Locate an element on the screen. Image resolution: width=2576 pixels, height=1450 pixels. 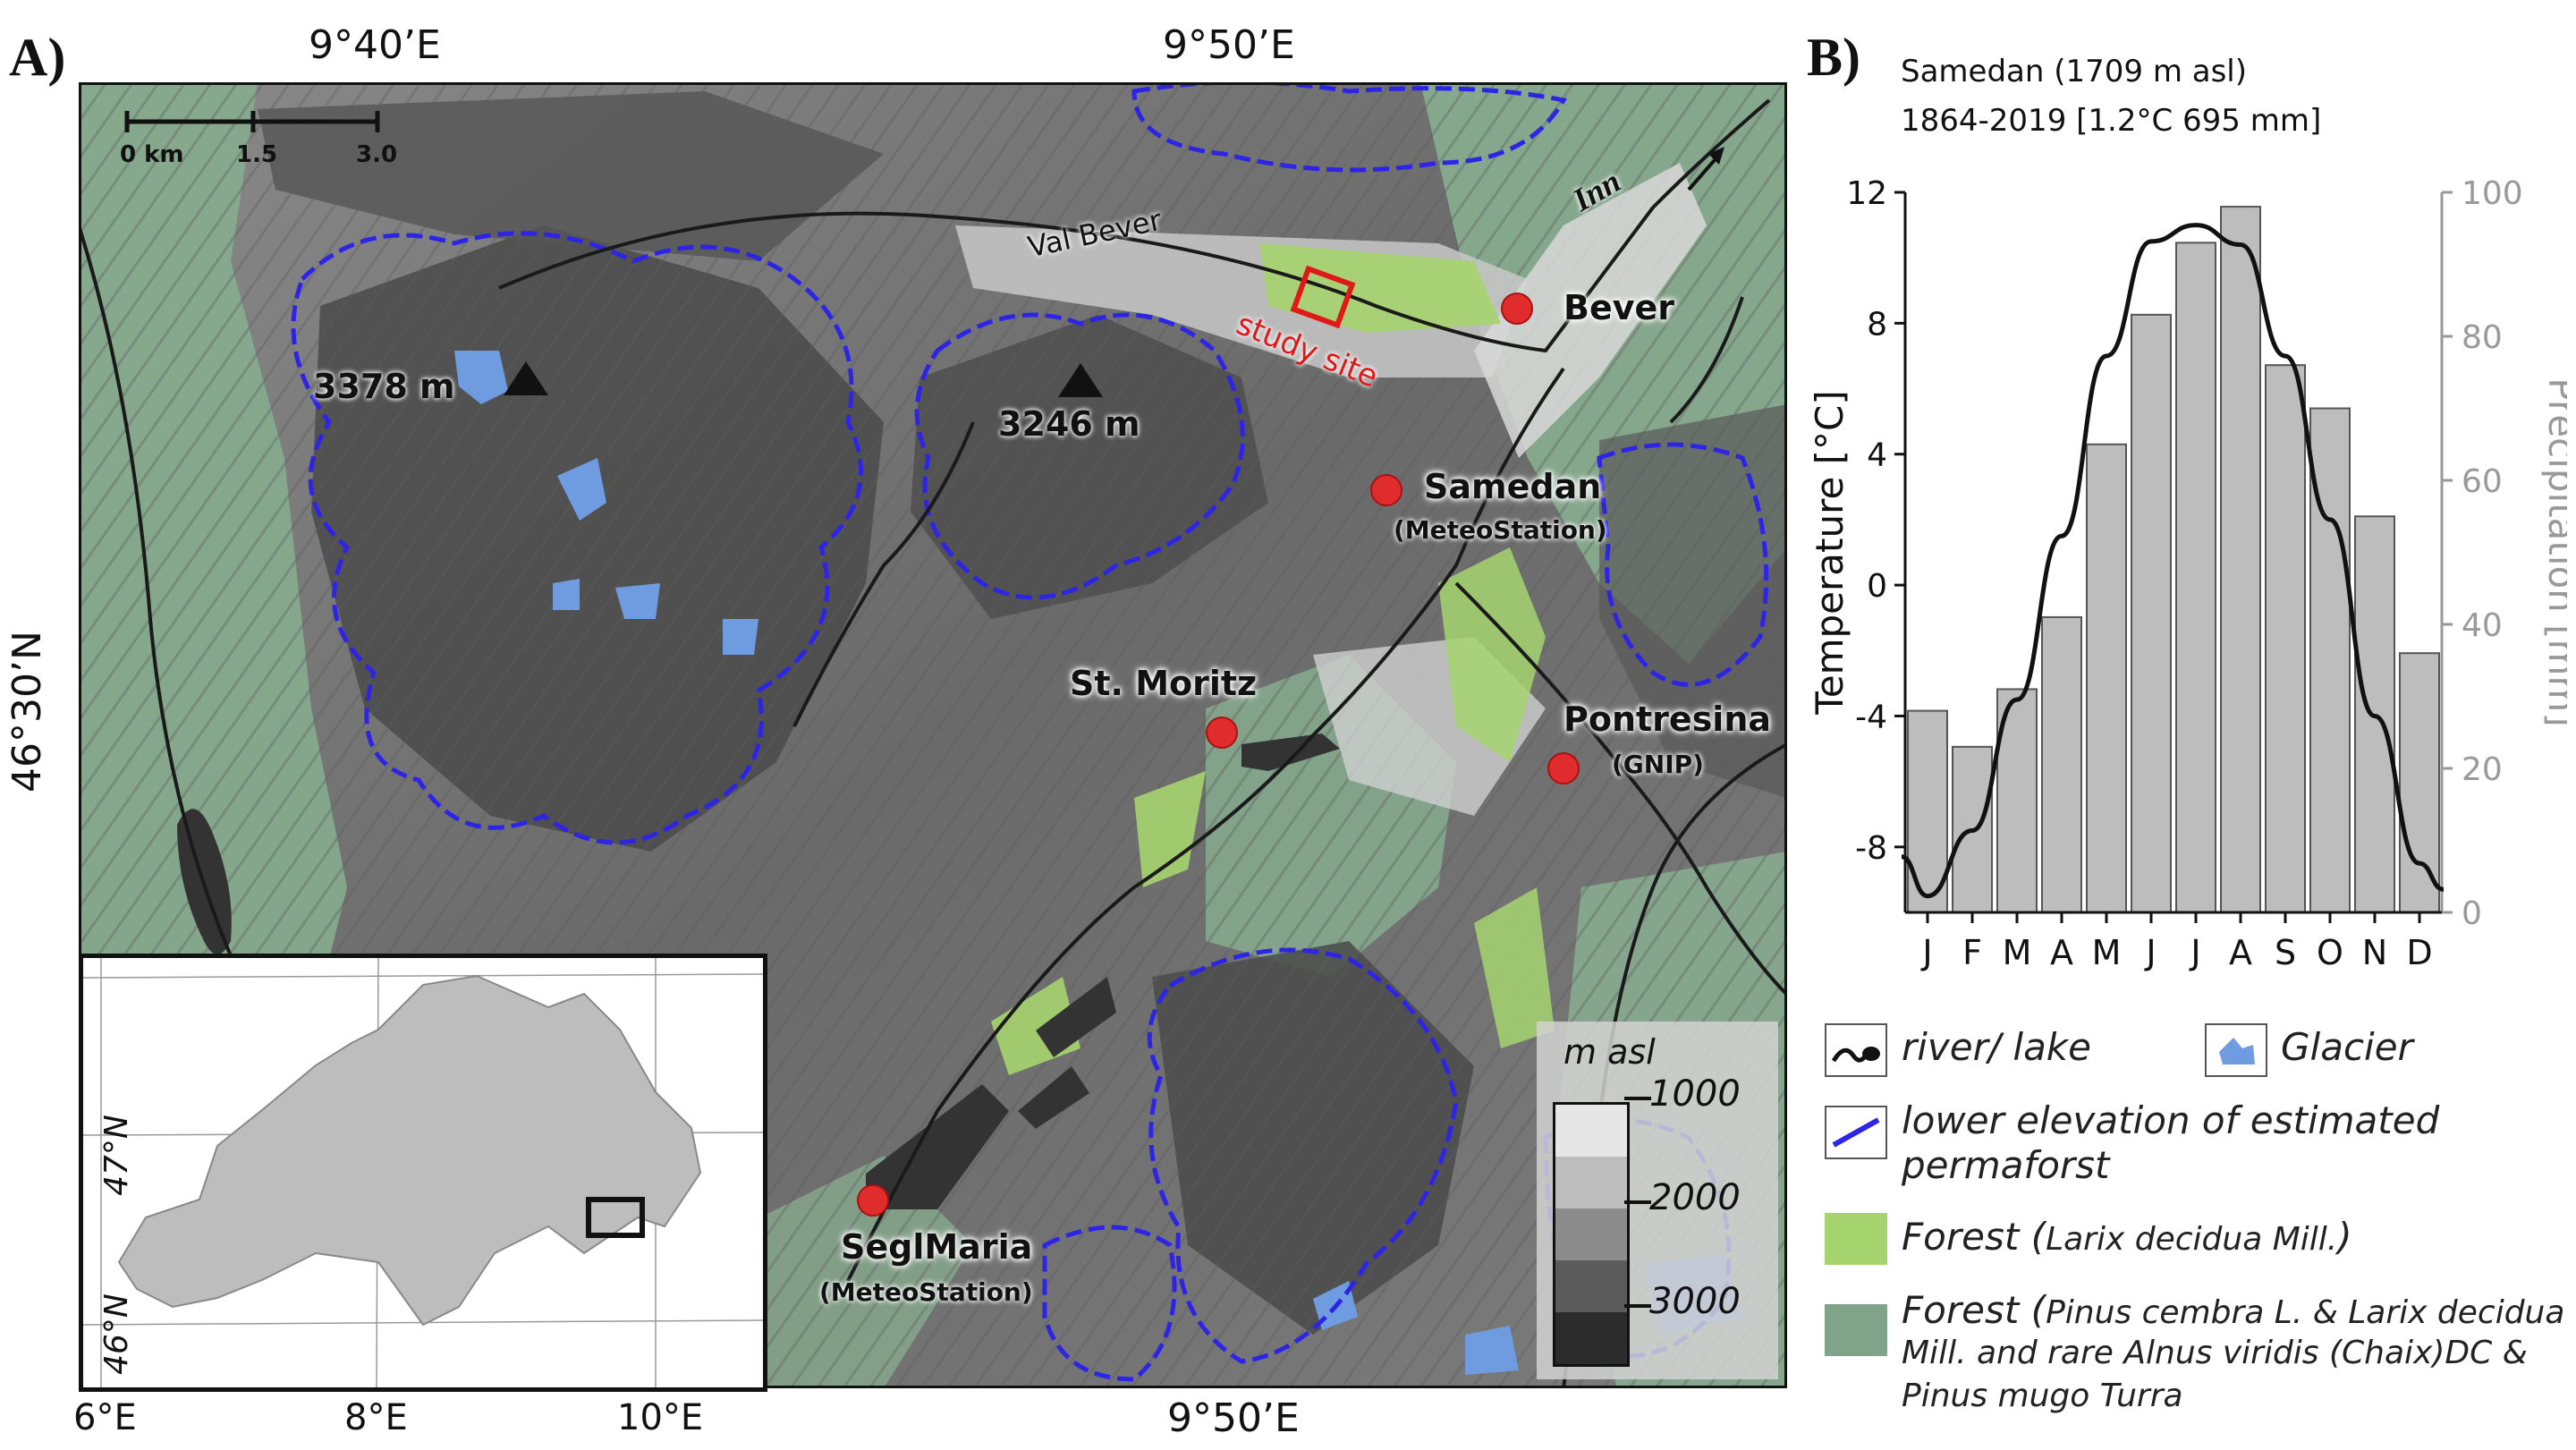
pontresina-marker is located at coordinates (1563, 768).